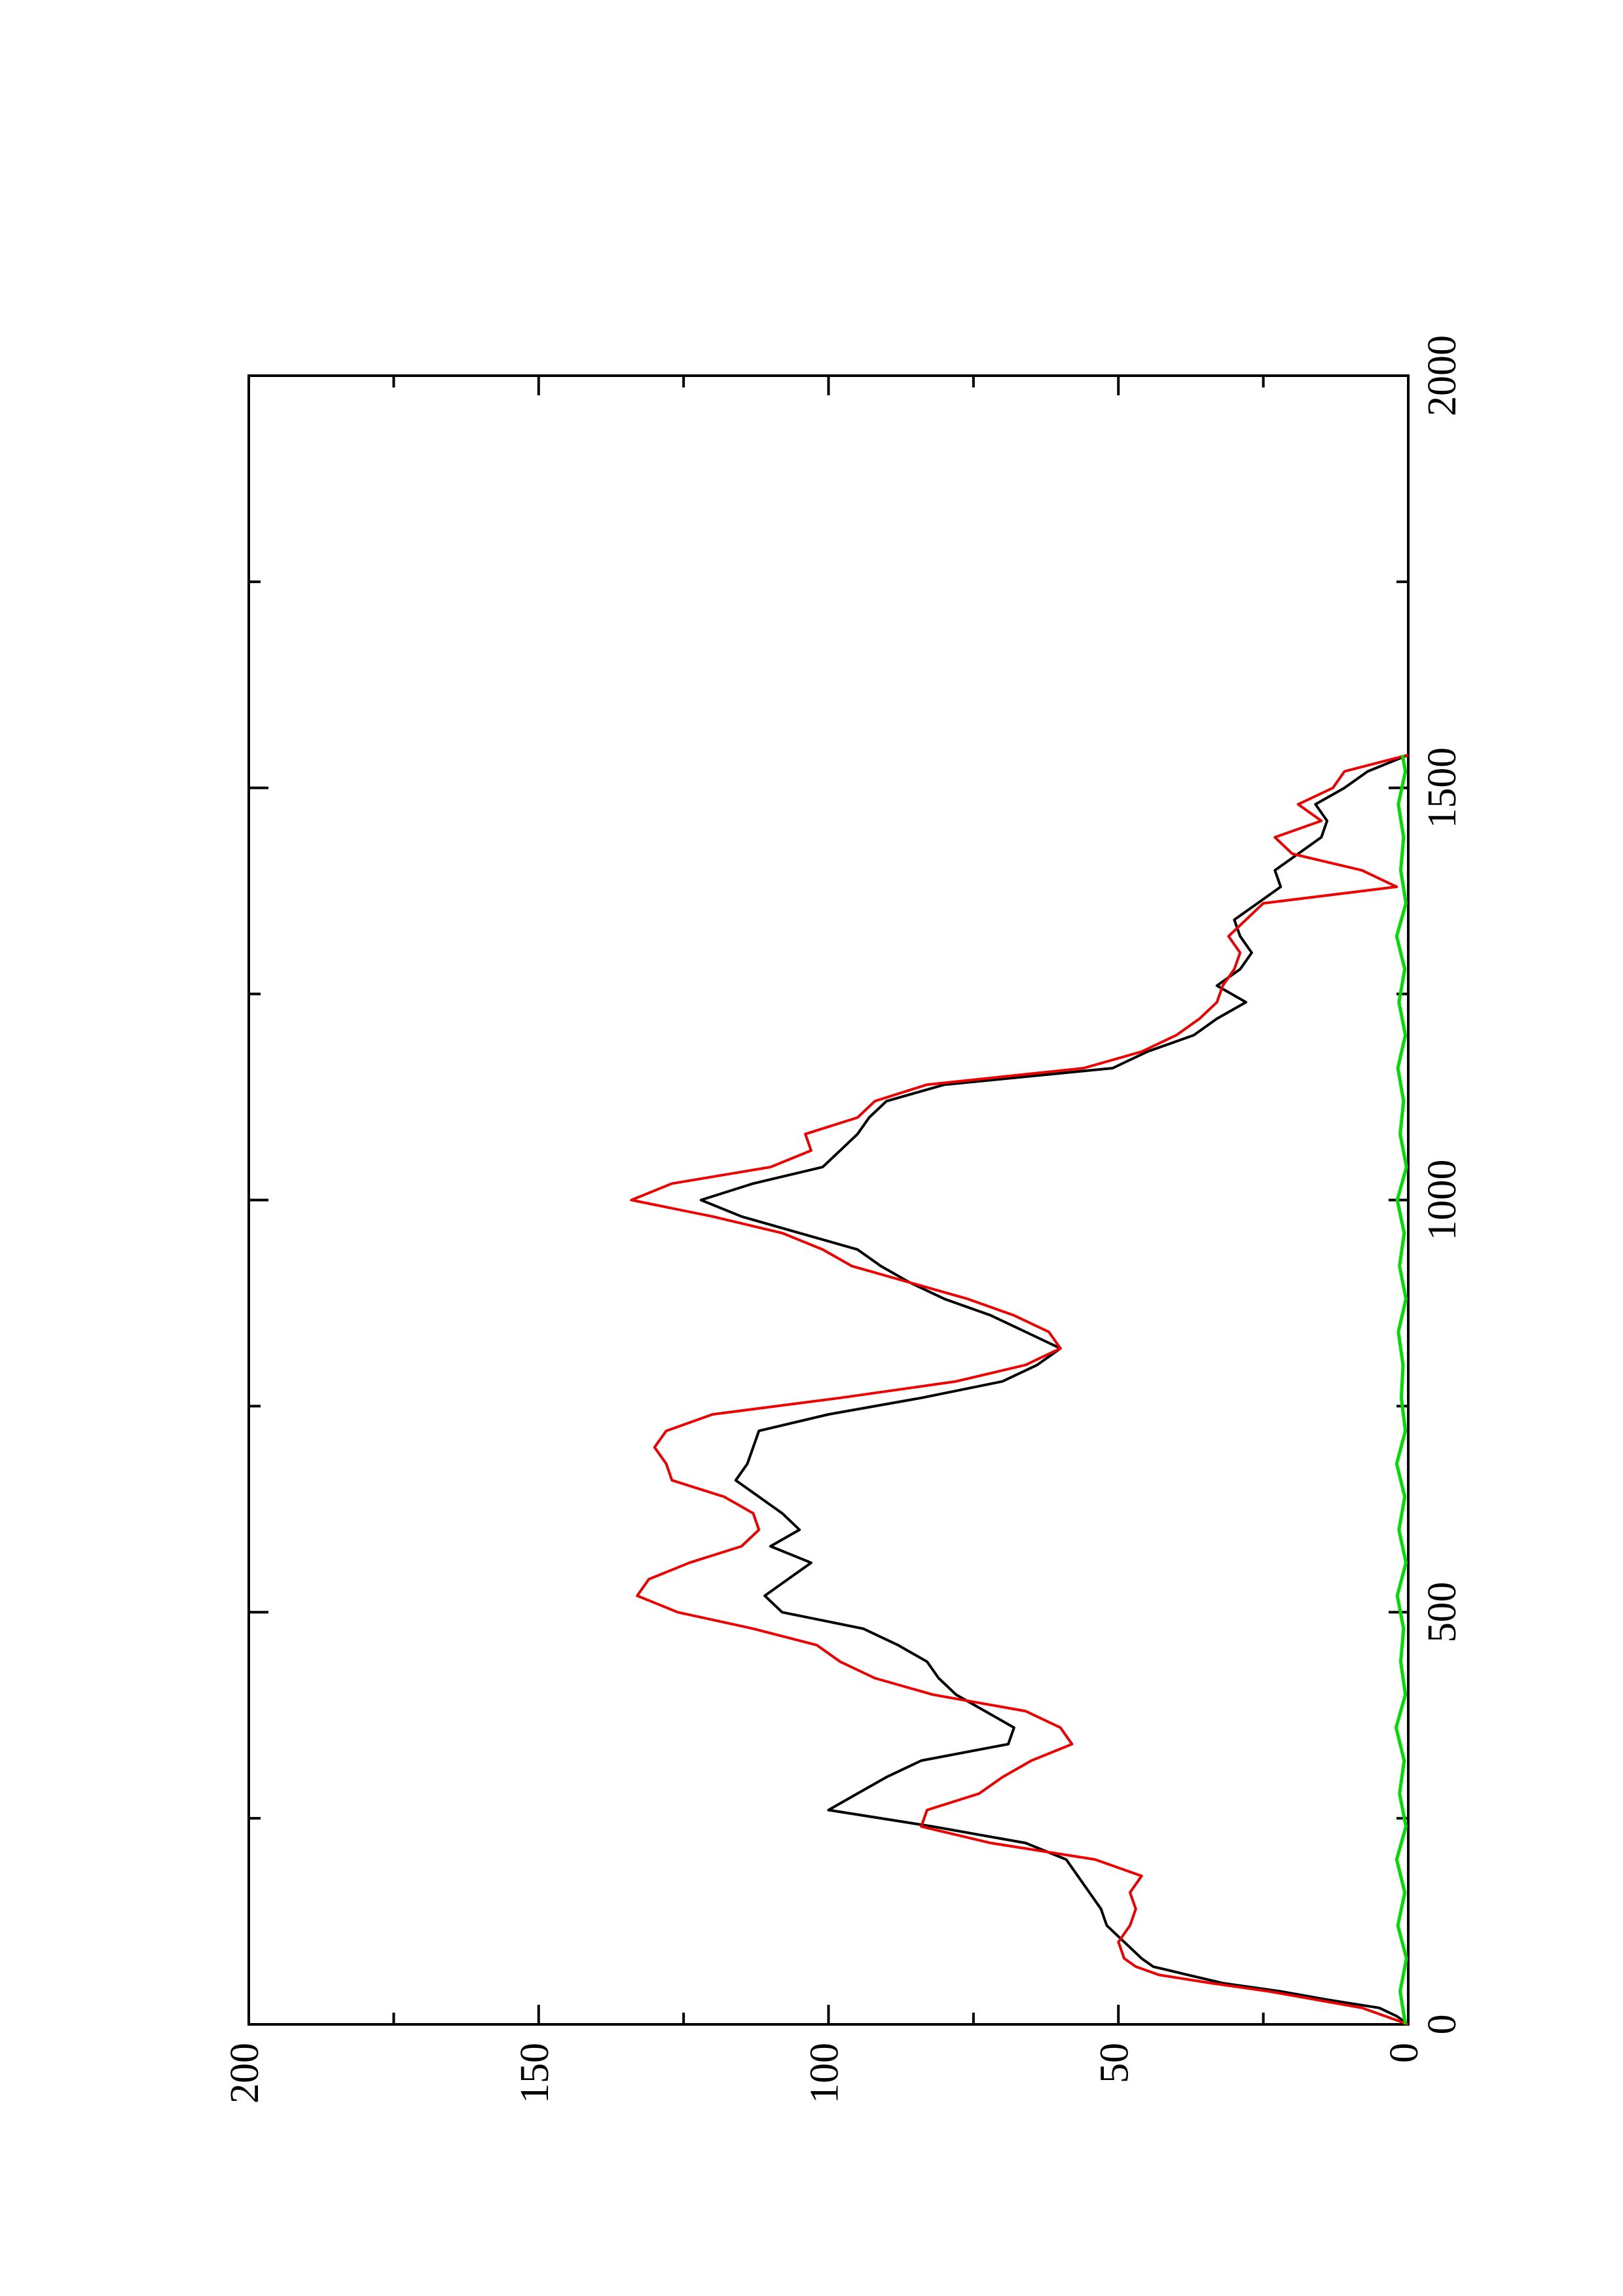  Describe the element at coordinates (1442, 1612) in the screenshot. I see `x-tick-label: 500` at that location.